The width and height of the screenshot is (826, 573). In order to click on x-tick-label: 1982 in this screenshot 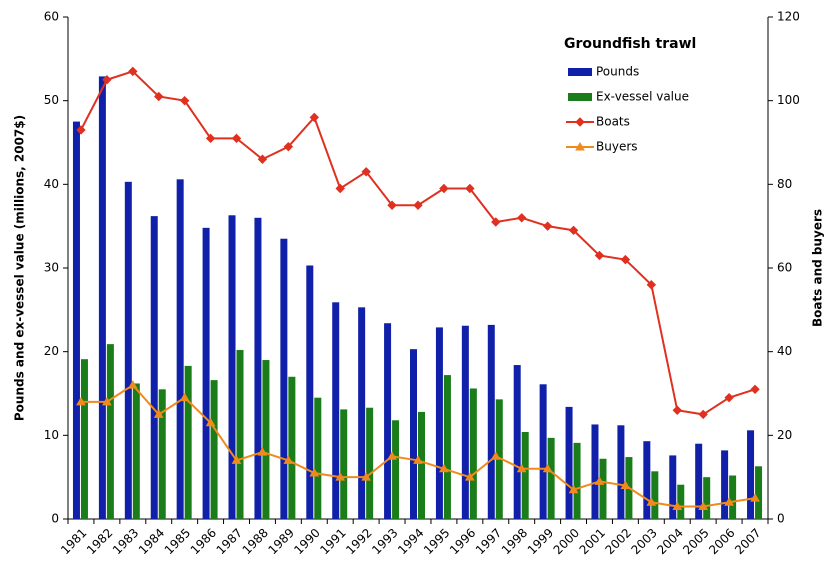, I will do `click(99, 541)`.